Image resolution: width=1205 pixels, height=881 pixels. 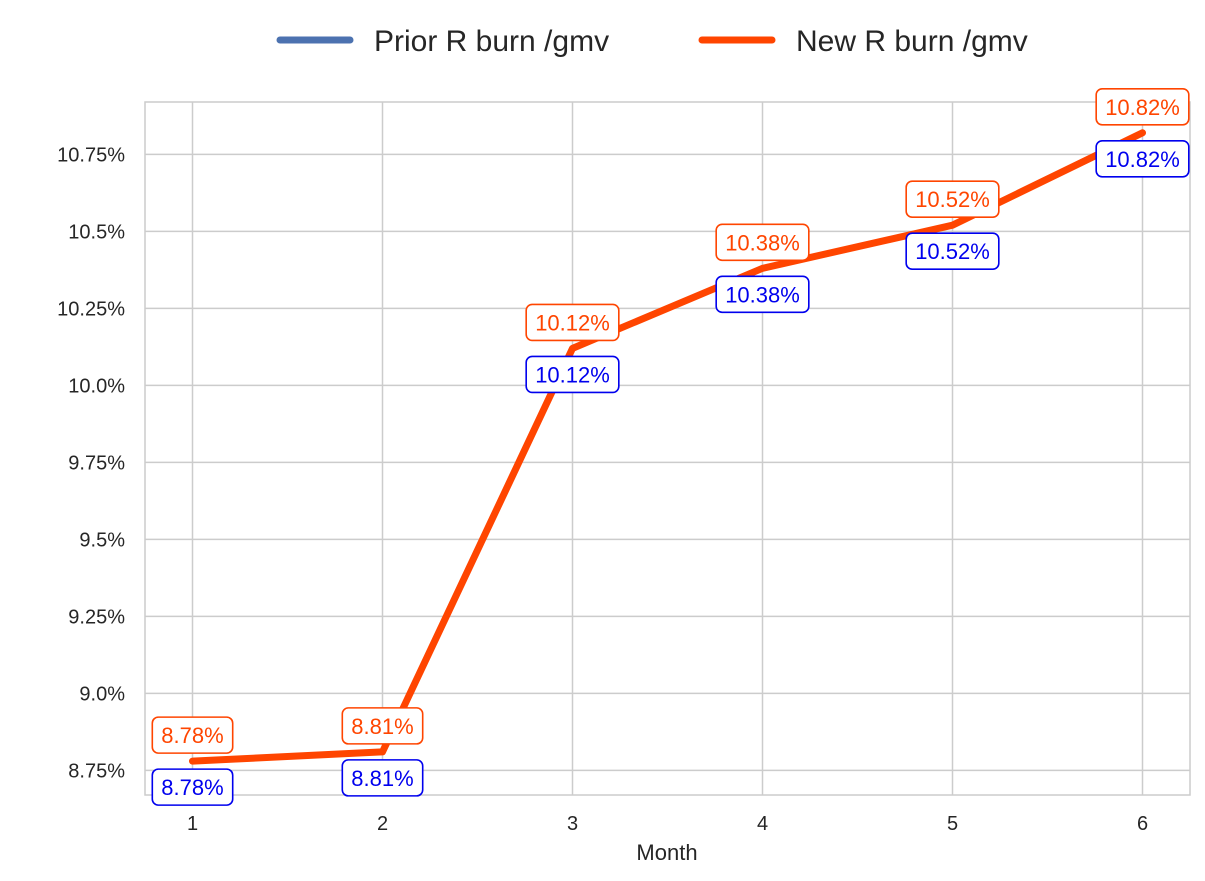 I want to click on data-label-prior: 8.81%, so click(x=382, y=778).